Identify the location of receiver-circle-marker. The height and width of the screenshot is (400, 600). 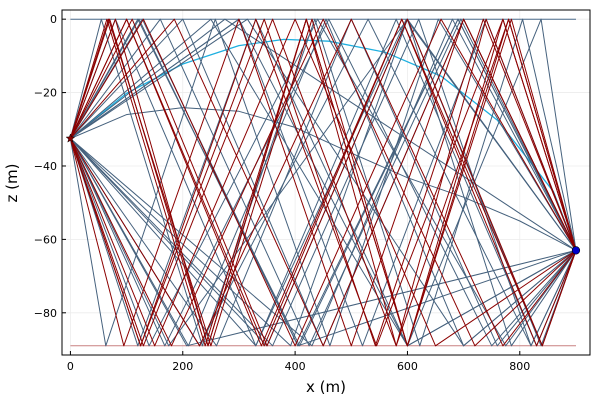
(576, 250).